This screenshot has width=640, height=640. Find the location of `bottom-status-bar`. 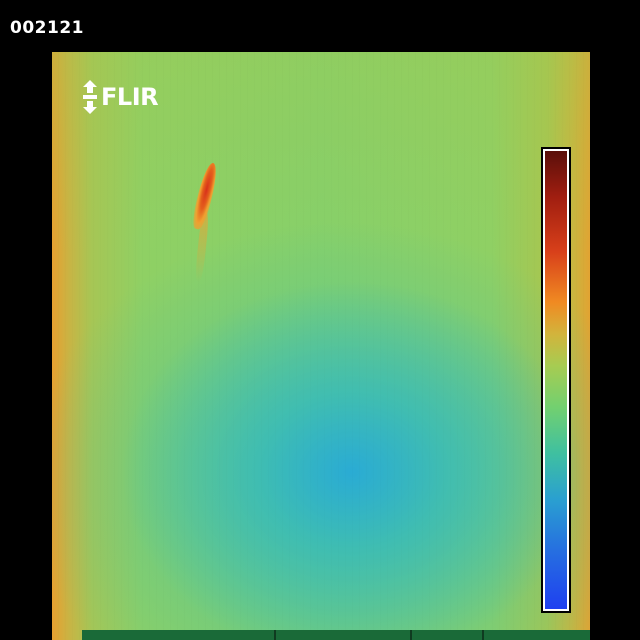

bottom-status-bar is located at coordinates (336, 635).